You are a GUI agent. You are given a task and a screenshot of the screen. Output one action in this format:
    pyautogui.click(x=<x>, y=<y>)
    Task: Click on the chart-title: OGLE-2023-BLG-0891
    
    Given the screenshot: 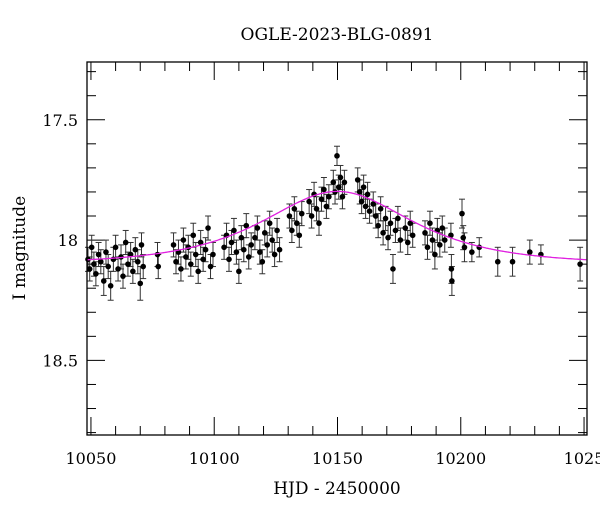 What is the action you would take?
    pyautogui.click(x=337, y=35)
    